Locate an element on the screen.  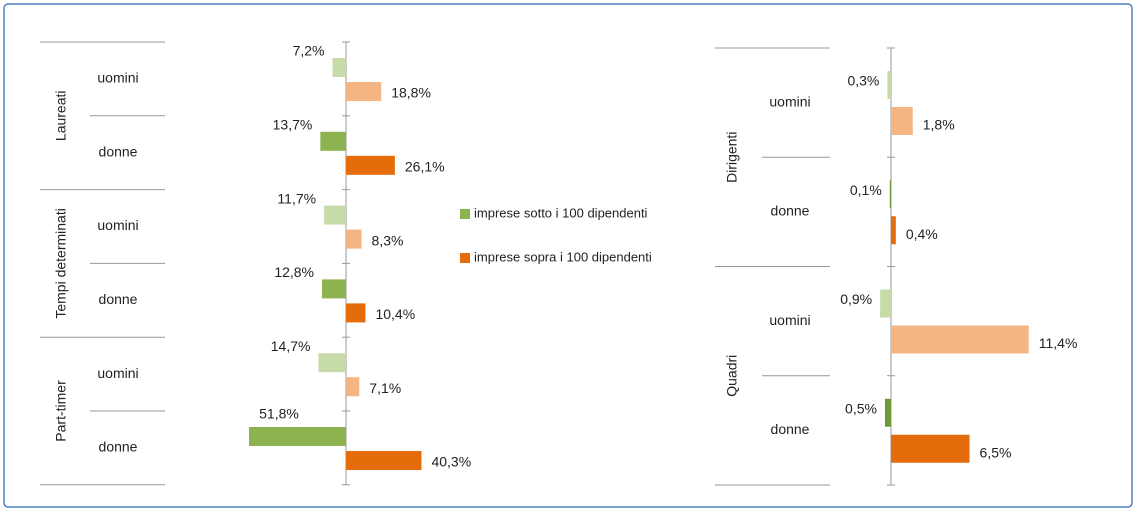
value-label: 0,4% is located at coordinates (922, 234).